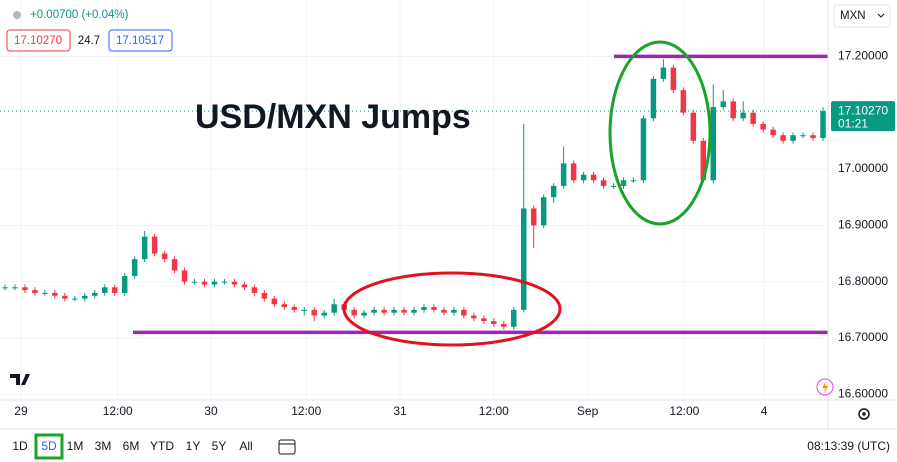 Image resolution: width=897 pixels, height=462 pixels. What do you see at coordinates (863, 225) in the screenshot?
I see `y-tick-label: 16.90000` at bounding box center [863, 225].